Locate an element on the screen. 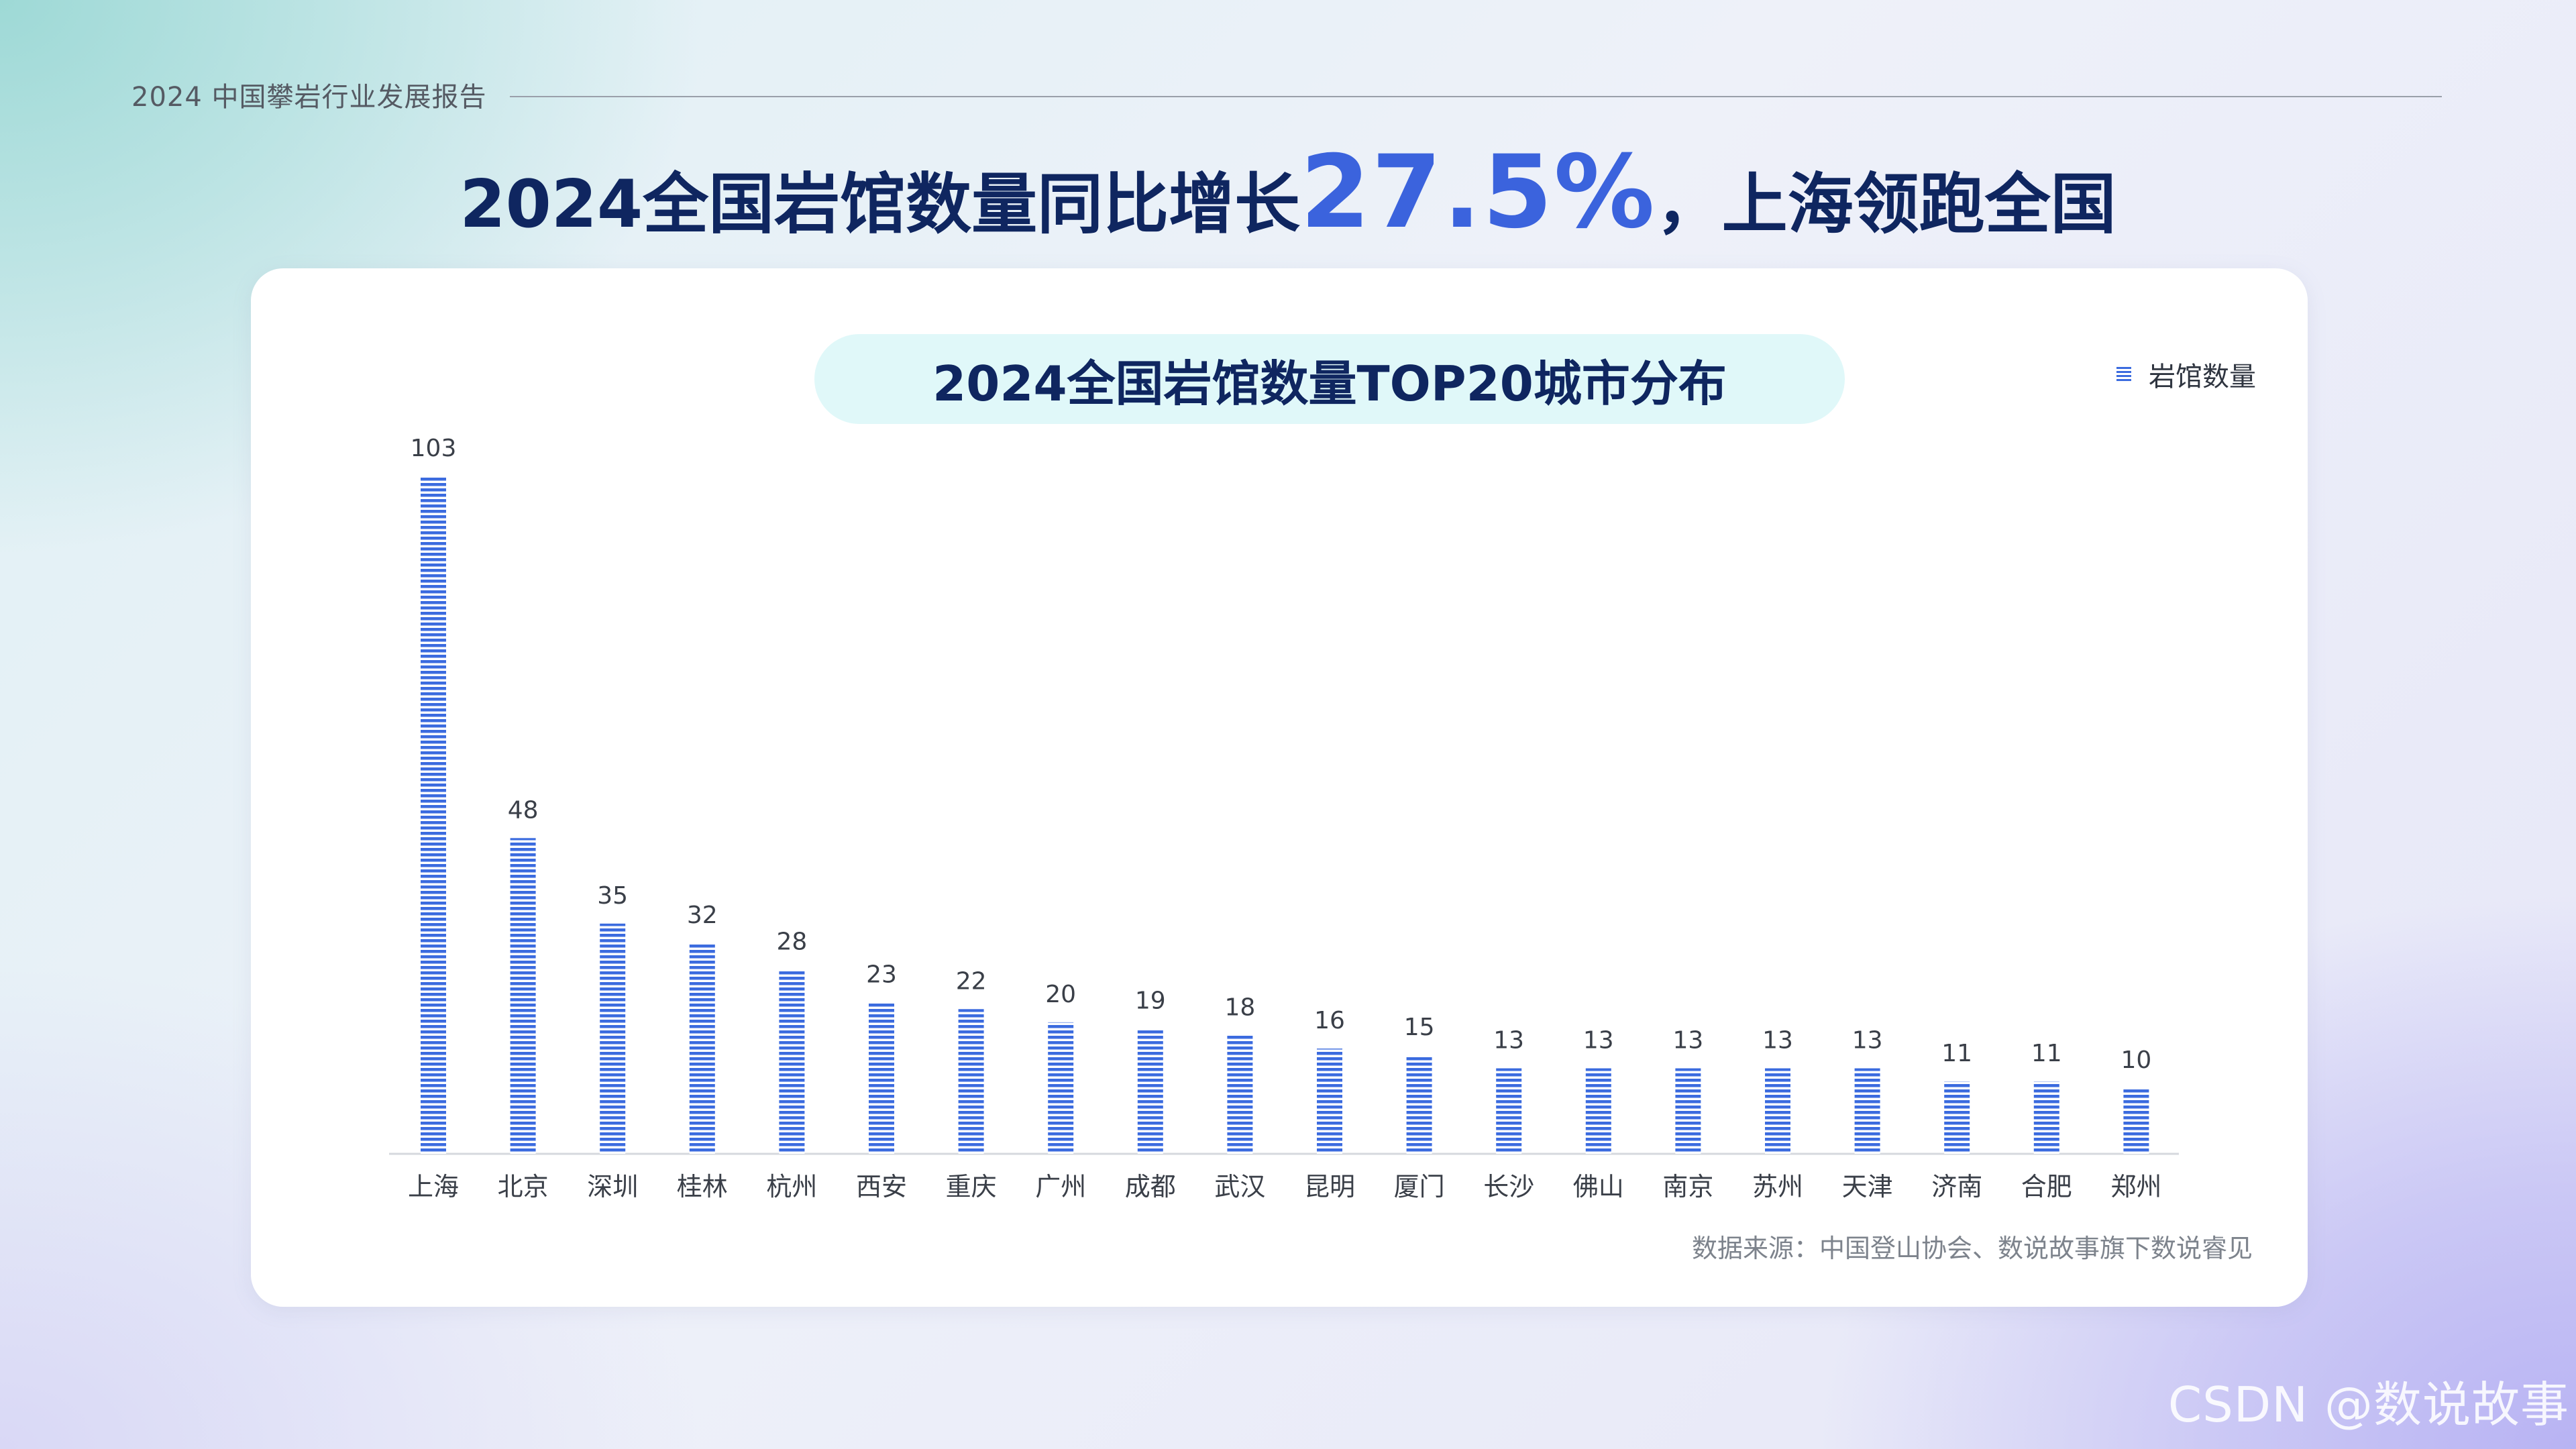 The image size is (2576, 1449). data-label-9: 18 is located at coordinates (1239, 1007).